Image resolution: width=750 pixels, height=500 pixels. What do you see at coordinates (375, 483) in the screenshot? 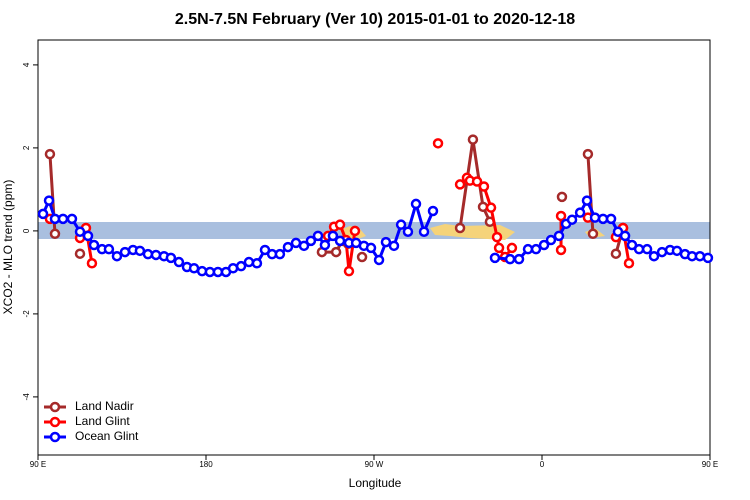
I see `x-axis-label: Longitude` at bounding box center [375, 483].